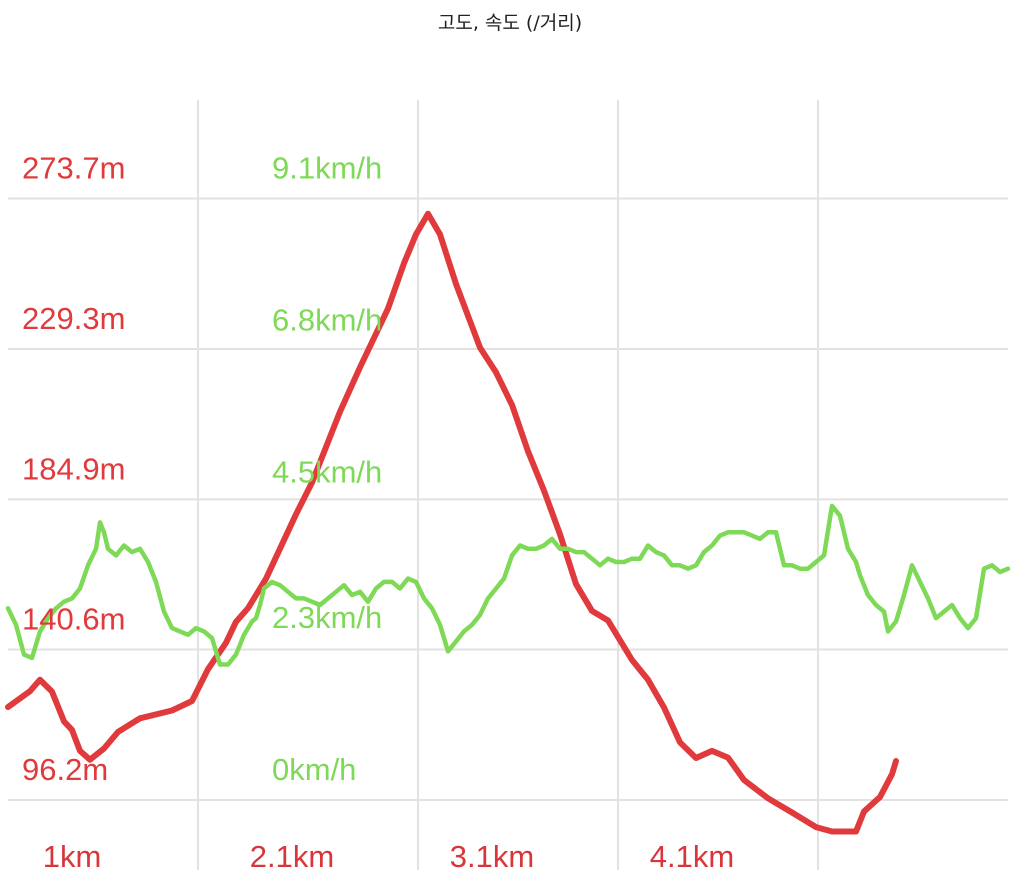 The height and width of the screenshot is (872, 1020). What do you see at coordinates (73, 619) in the screenshot?
I see `elevation-tick-label: 140.6m` at bounding box center [73, 619].